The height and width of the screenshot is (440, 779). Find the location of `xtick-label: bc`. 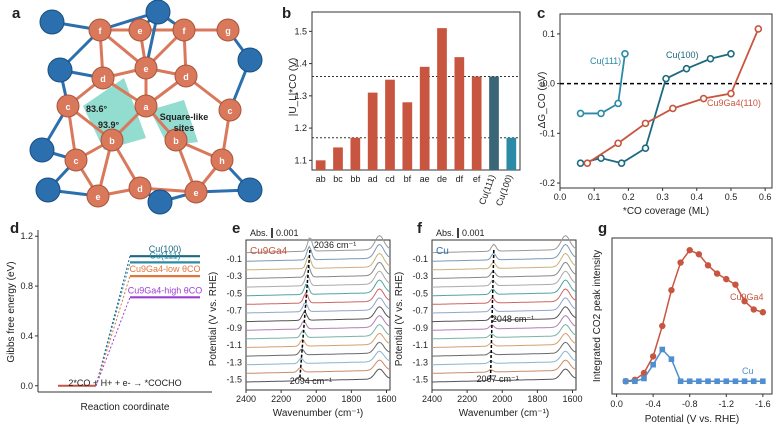

xtick-label: bc is located at coordinates (338, 179).